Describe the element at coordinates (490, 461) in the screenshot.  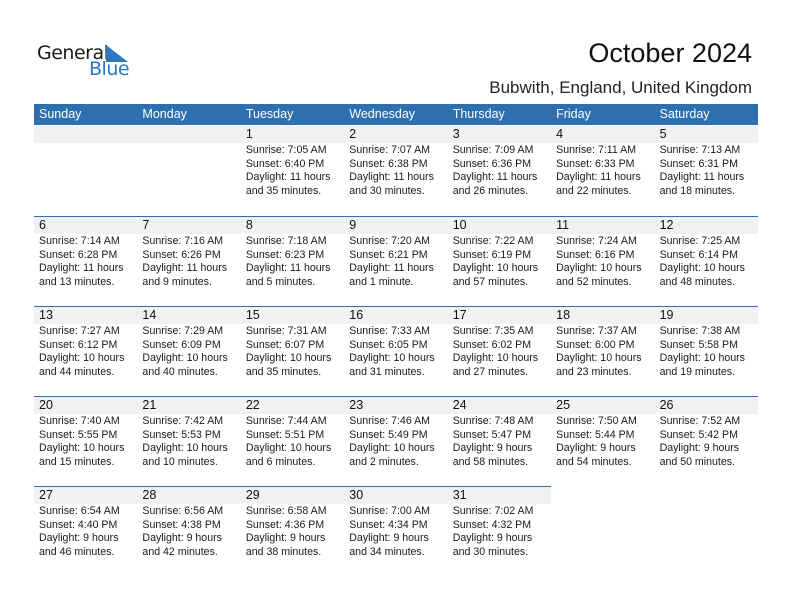
I see `daylight-minutes-text: and 58 minutes.` at that location.